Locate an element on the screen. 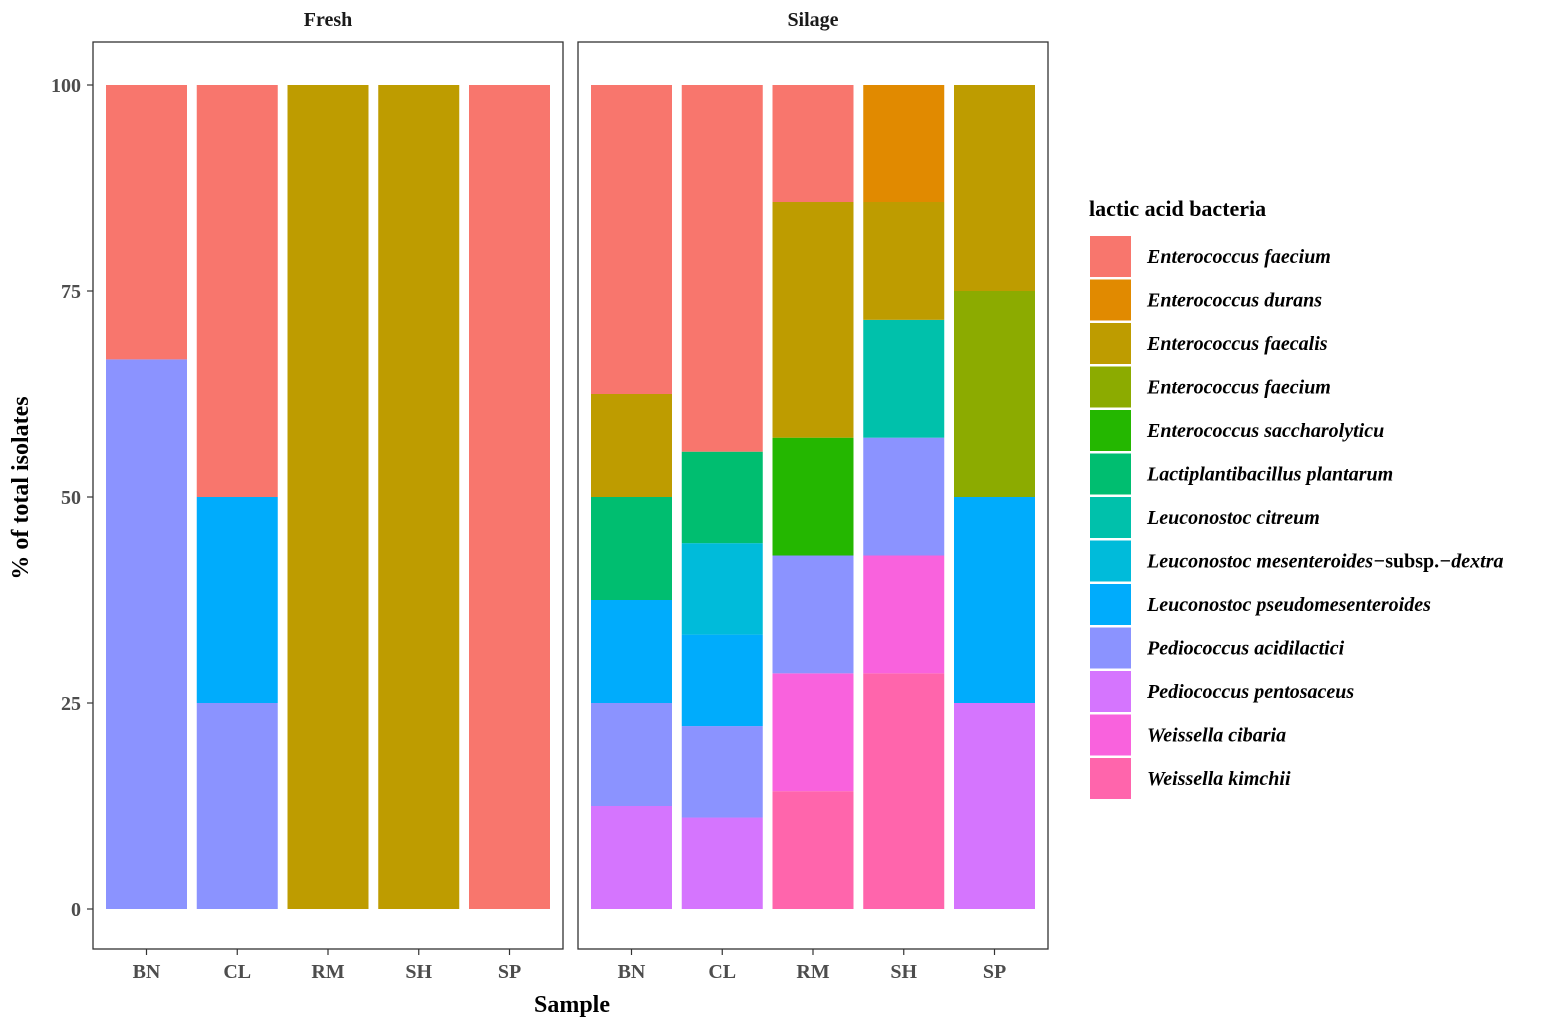 The image size is (1559, 1025). y-tick-label: 25 is located at coordinates (71, 704).